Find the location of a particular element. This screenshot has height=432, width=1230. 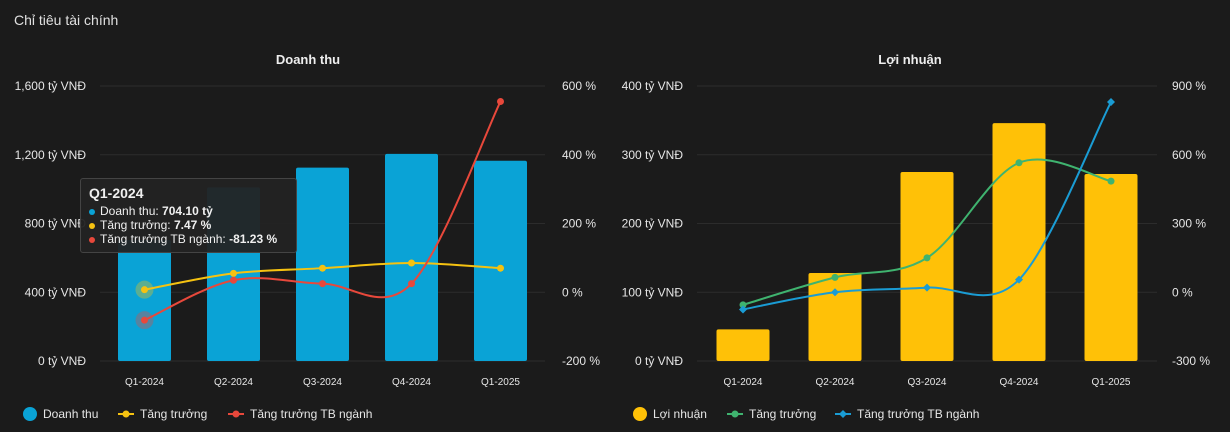

tooltip-row-revenue: Doanh thu: 704.10 tỷ is located at coordinates (188, 211).